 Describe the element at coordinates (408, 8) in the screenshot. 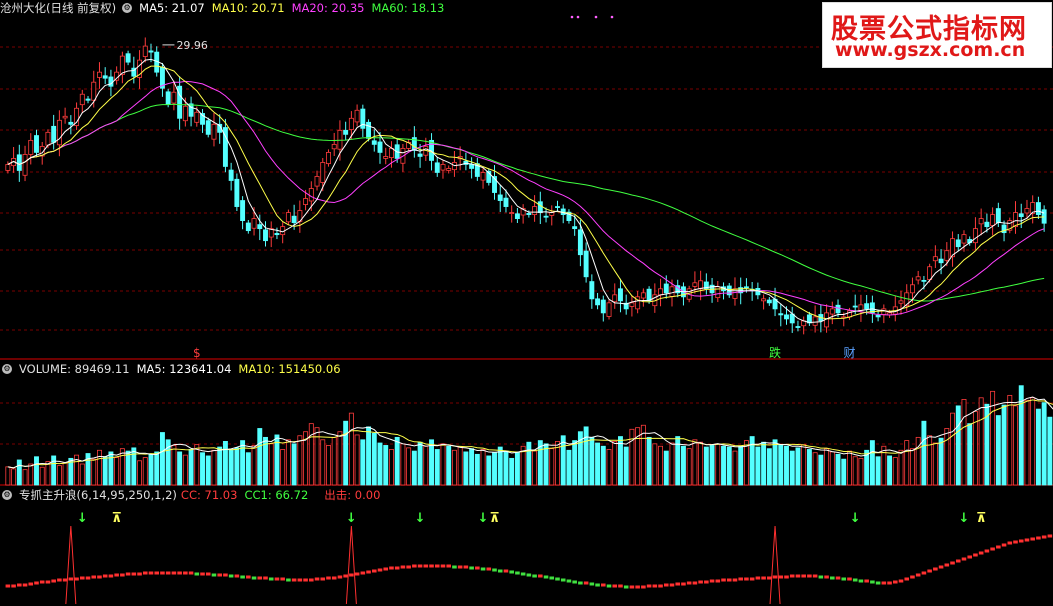

I see `ma60-label: MA60: 18.13` at that location.